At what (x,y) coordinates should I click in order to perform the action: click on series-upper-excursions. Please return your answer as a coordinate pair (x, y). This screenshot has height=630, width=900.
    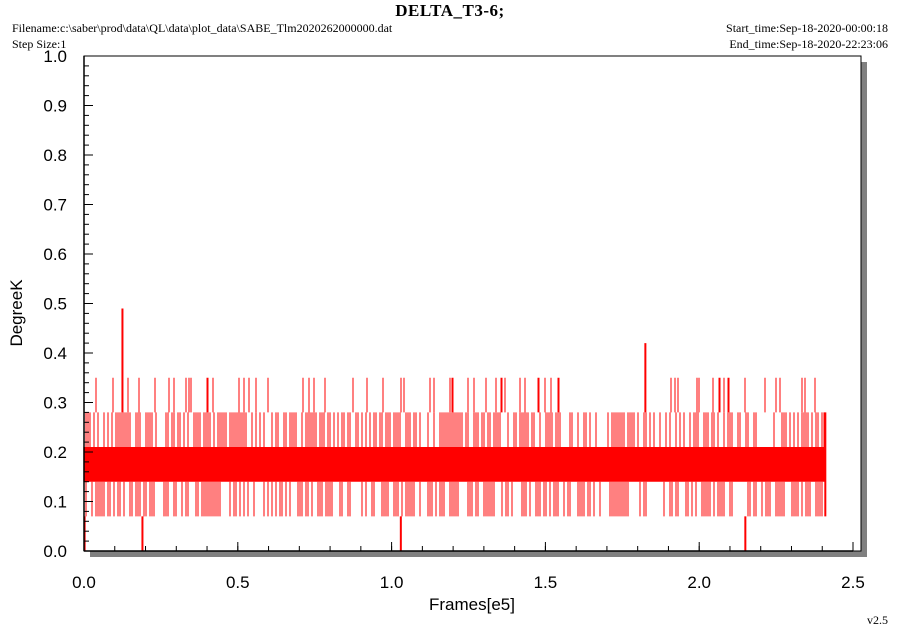
    Looking at the image, I should click on (455, 395).